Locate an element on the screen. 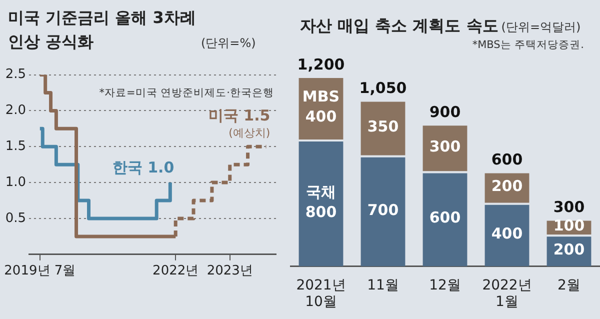 The image size is (600, 319). total-label: 600 is located at coordinates (507, 159).